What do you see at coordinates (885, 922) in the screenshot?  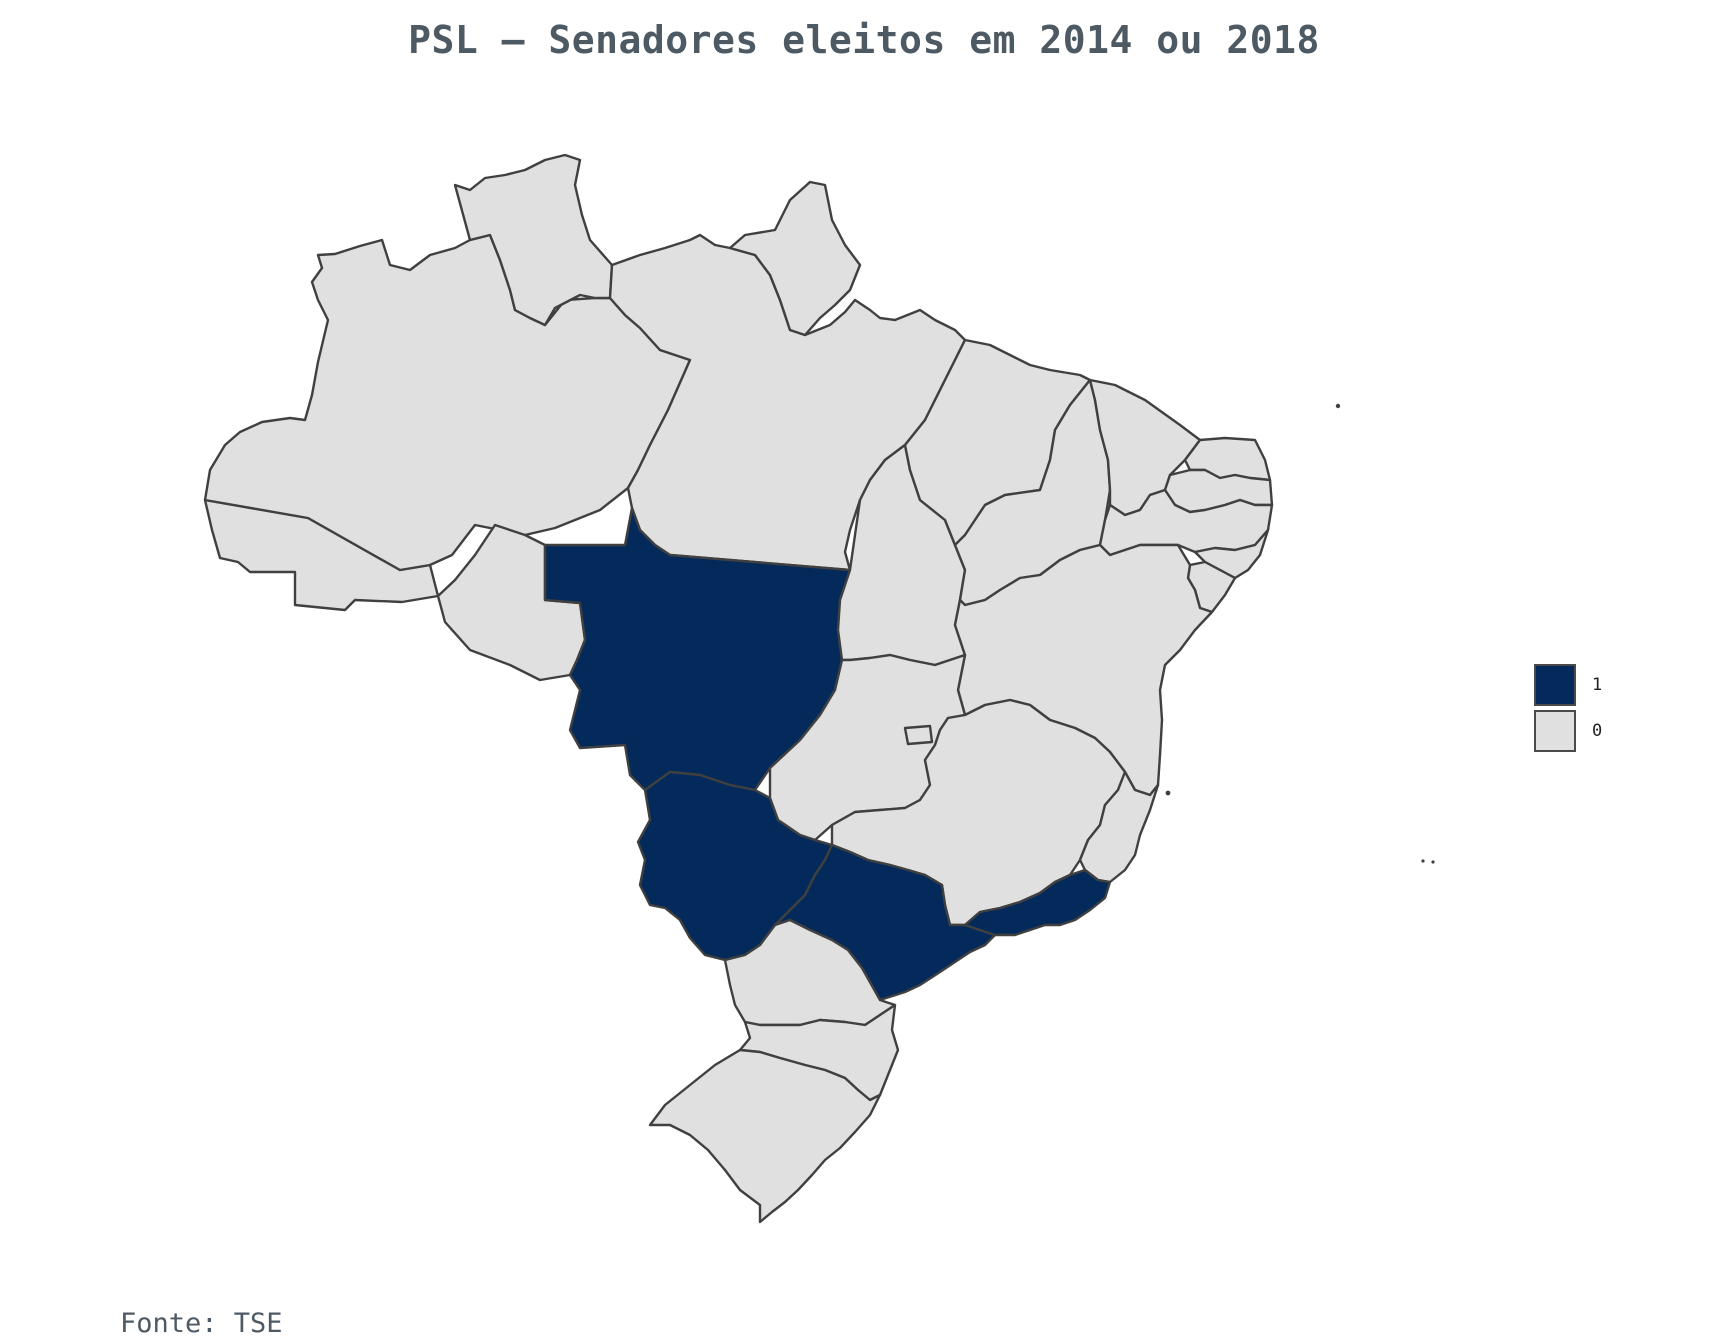 I see `state-sp` at bounding box center [885, 922].